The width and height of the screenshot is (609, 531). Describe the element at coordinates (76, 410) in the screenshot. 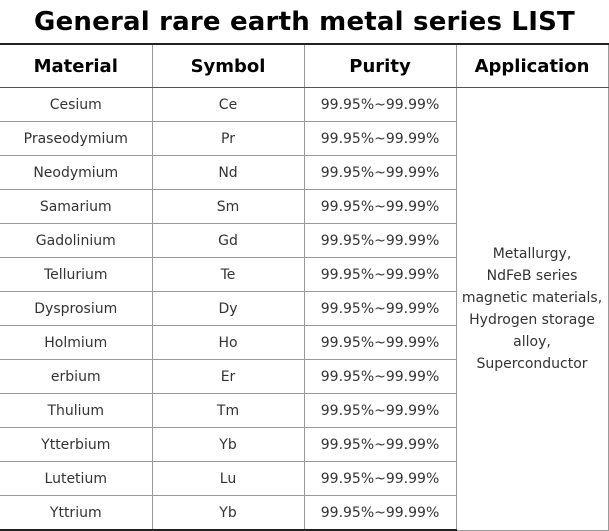

I see `cell-material: Thulium` at that location.